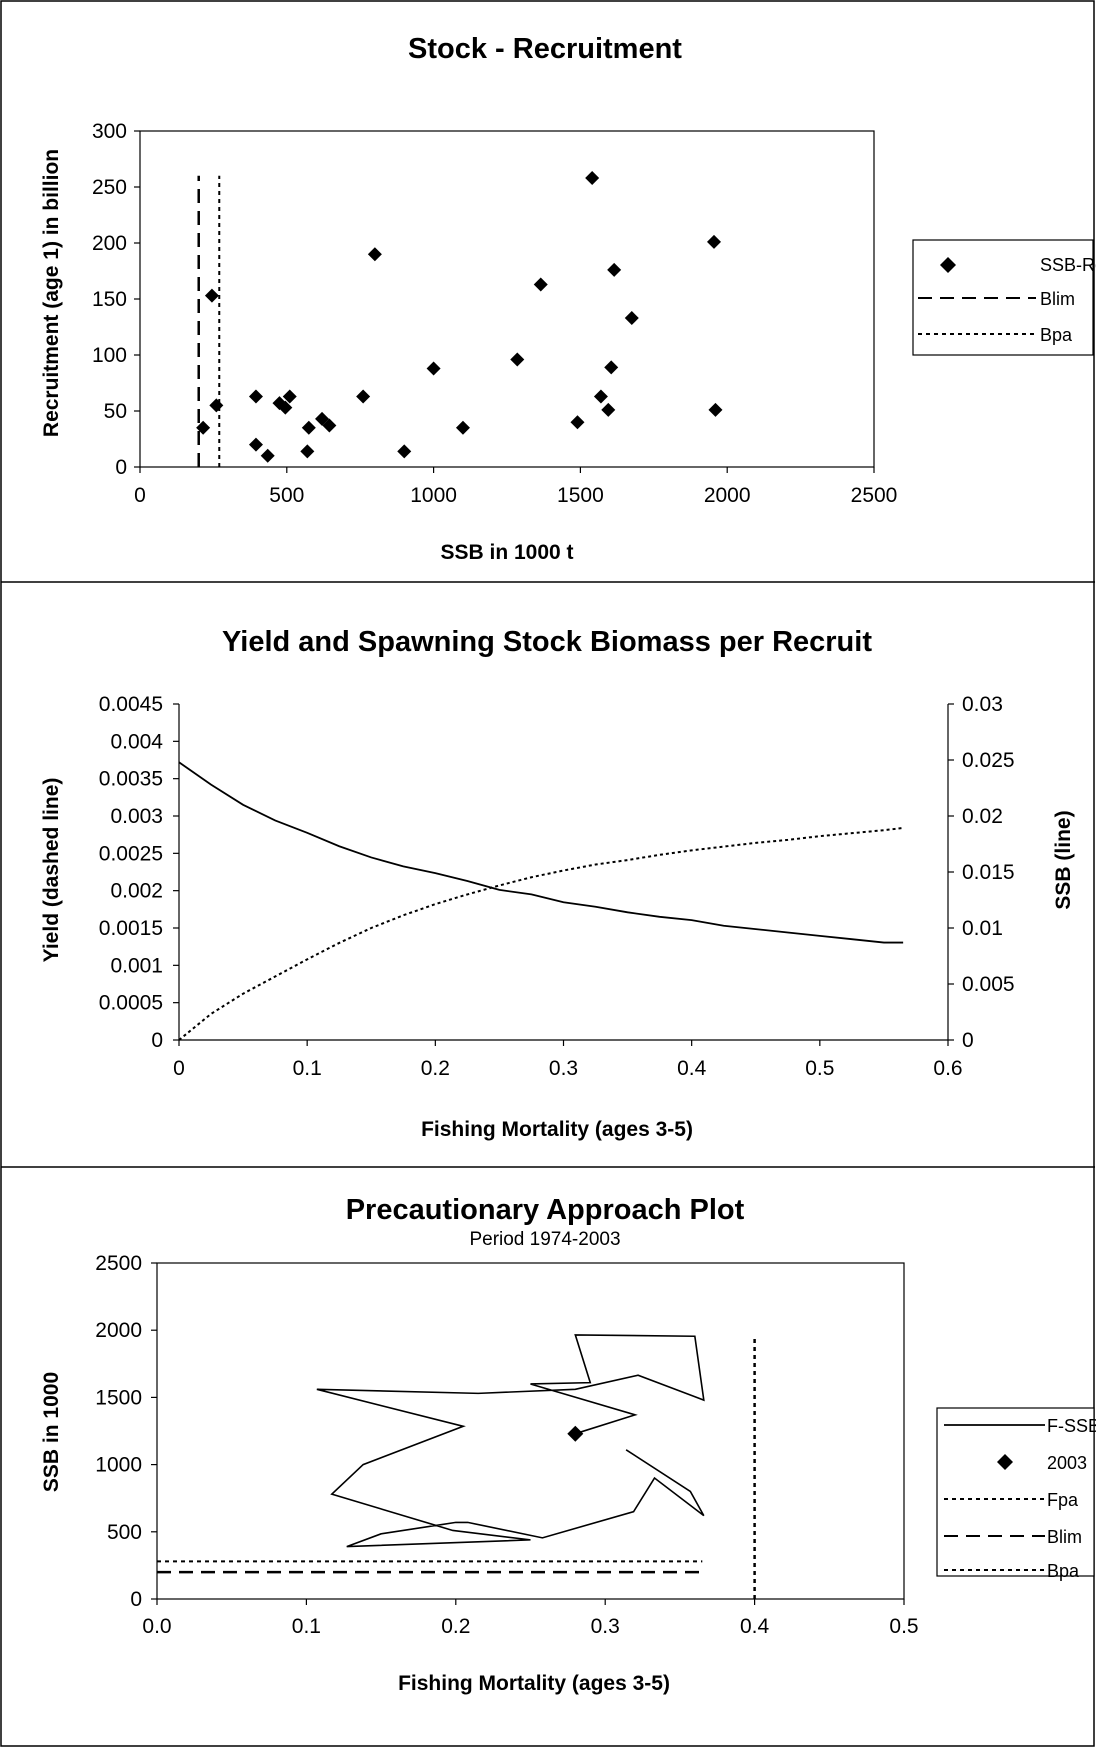 This screenshot has width=1096, height=1748. What do you see at coordinates (131, 1003) in the screenshot?
I see `y-tick-label: 0.0005` at bounding box center [131, 1003].